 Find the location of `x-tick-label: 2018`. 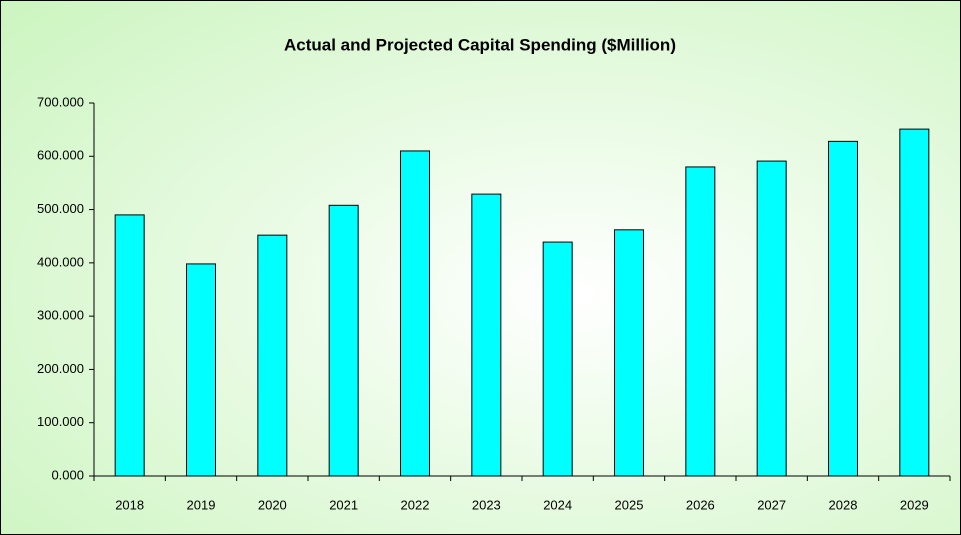

x-tick-label: 2018 is located at coordinates (129, 504).